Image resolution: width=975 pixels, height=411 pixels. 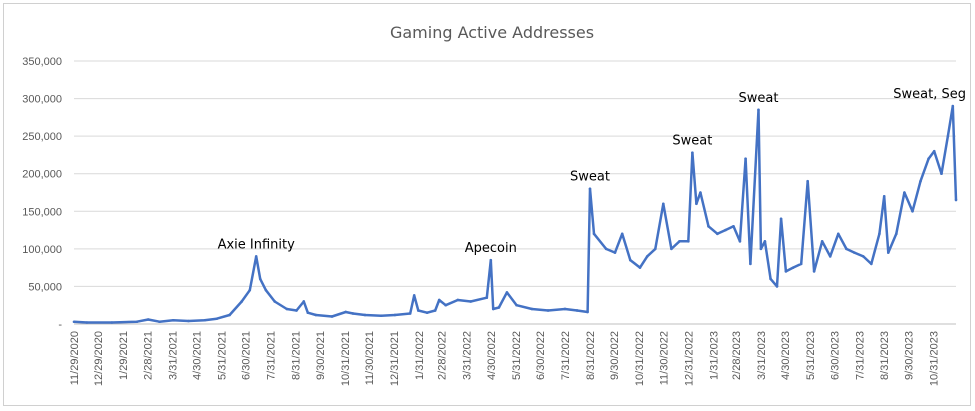 I want to click on x-tick-label: 10/31/2023, so click(x=934, y=358).